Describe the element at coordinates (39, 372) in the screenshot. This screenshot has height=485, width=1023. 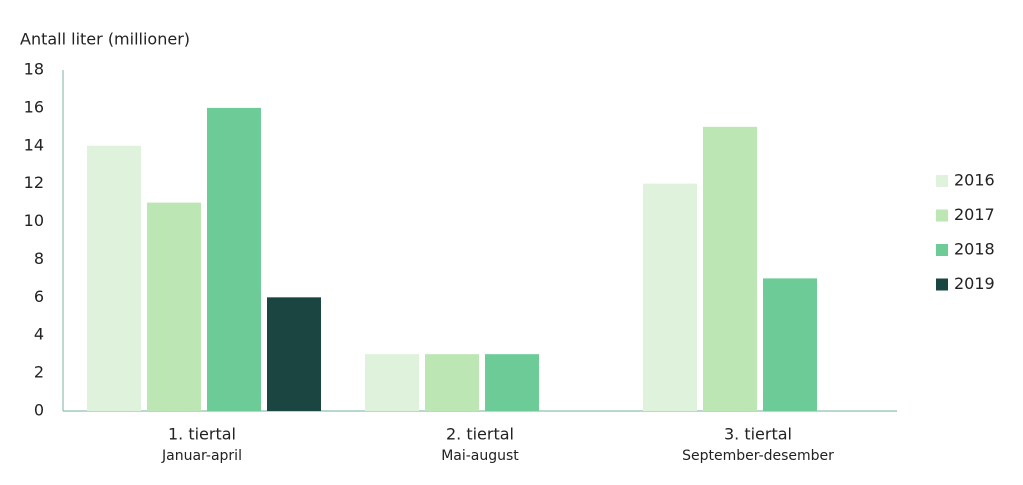
I see `y-tick-label: 2` at that location.